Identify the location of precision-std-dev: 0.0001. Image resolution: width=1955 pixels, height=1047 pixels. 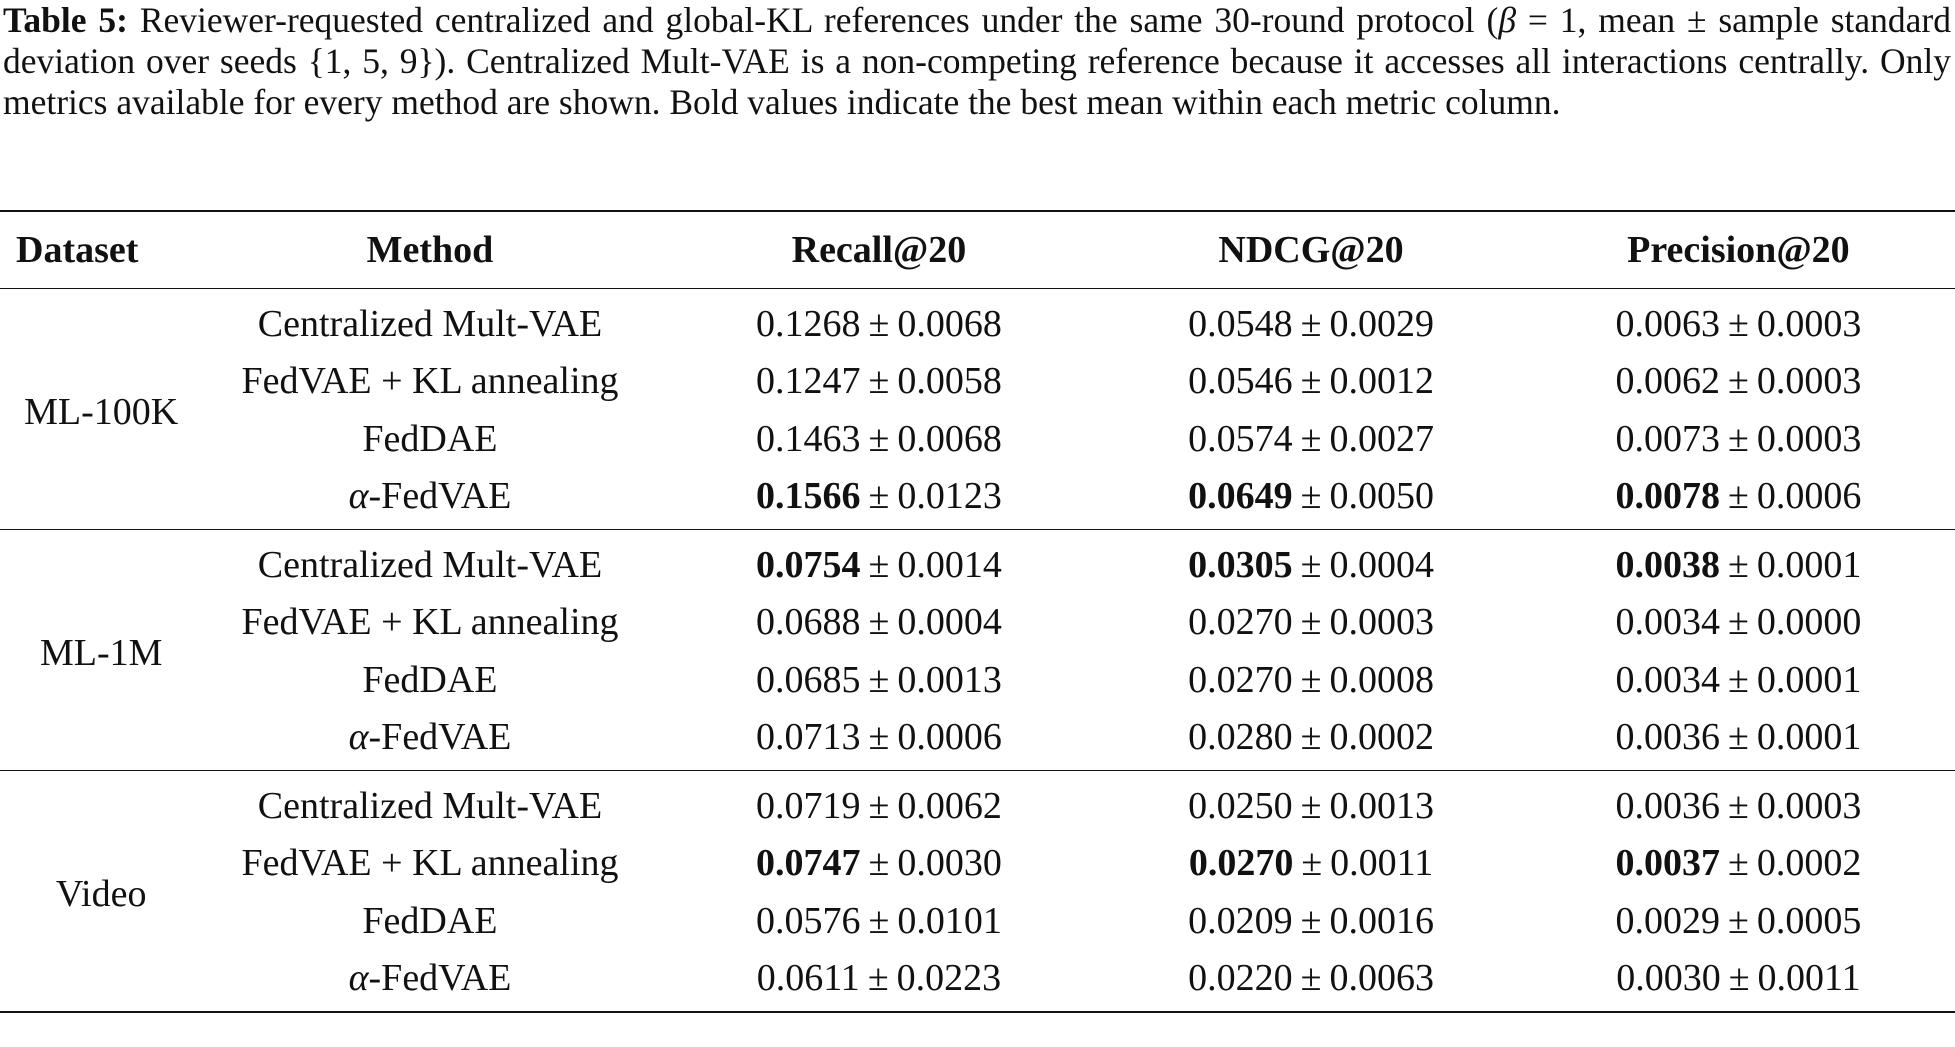
(1809, 679).